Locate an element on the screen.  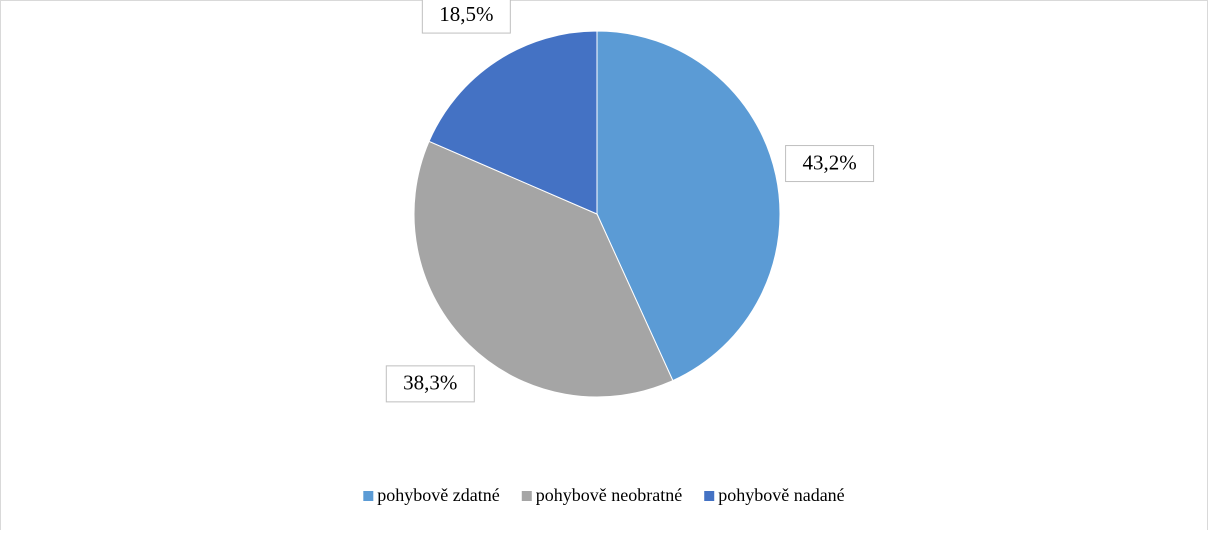
data-label: 18,5% is located at coordinates (466, 14).